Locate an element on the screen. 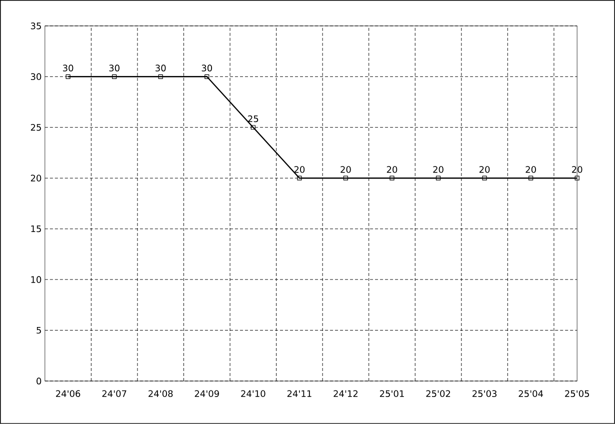 The image size is (615, 424). y-tick-label: 30 is located at coordinates (36, 76).